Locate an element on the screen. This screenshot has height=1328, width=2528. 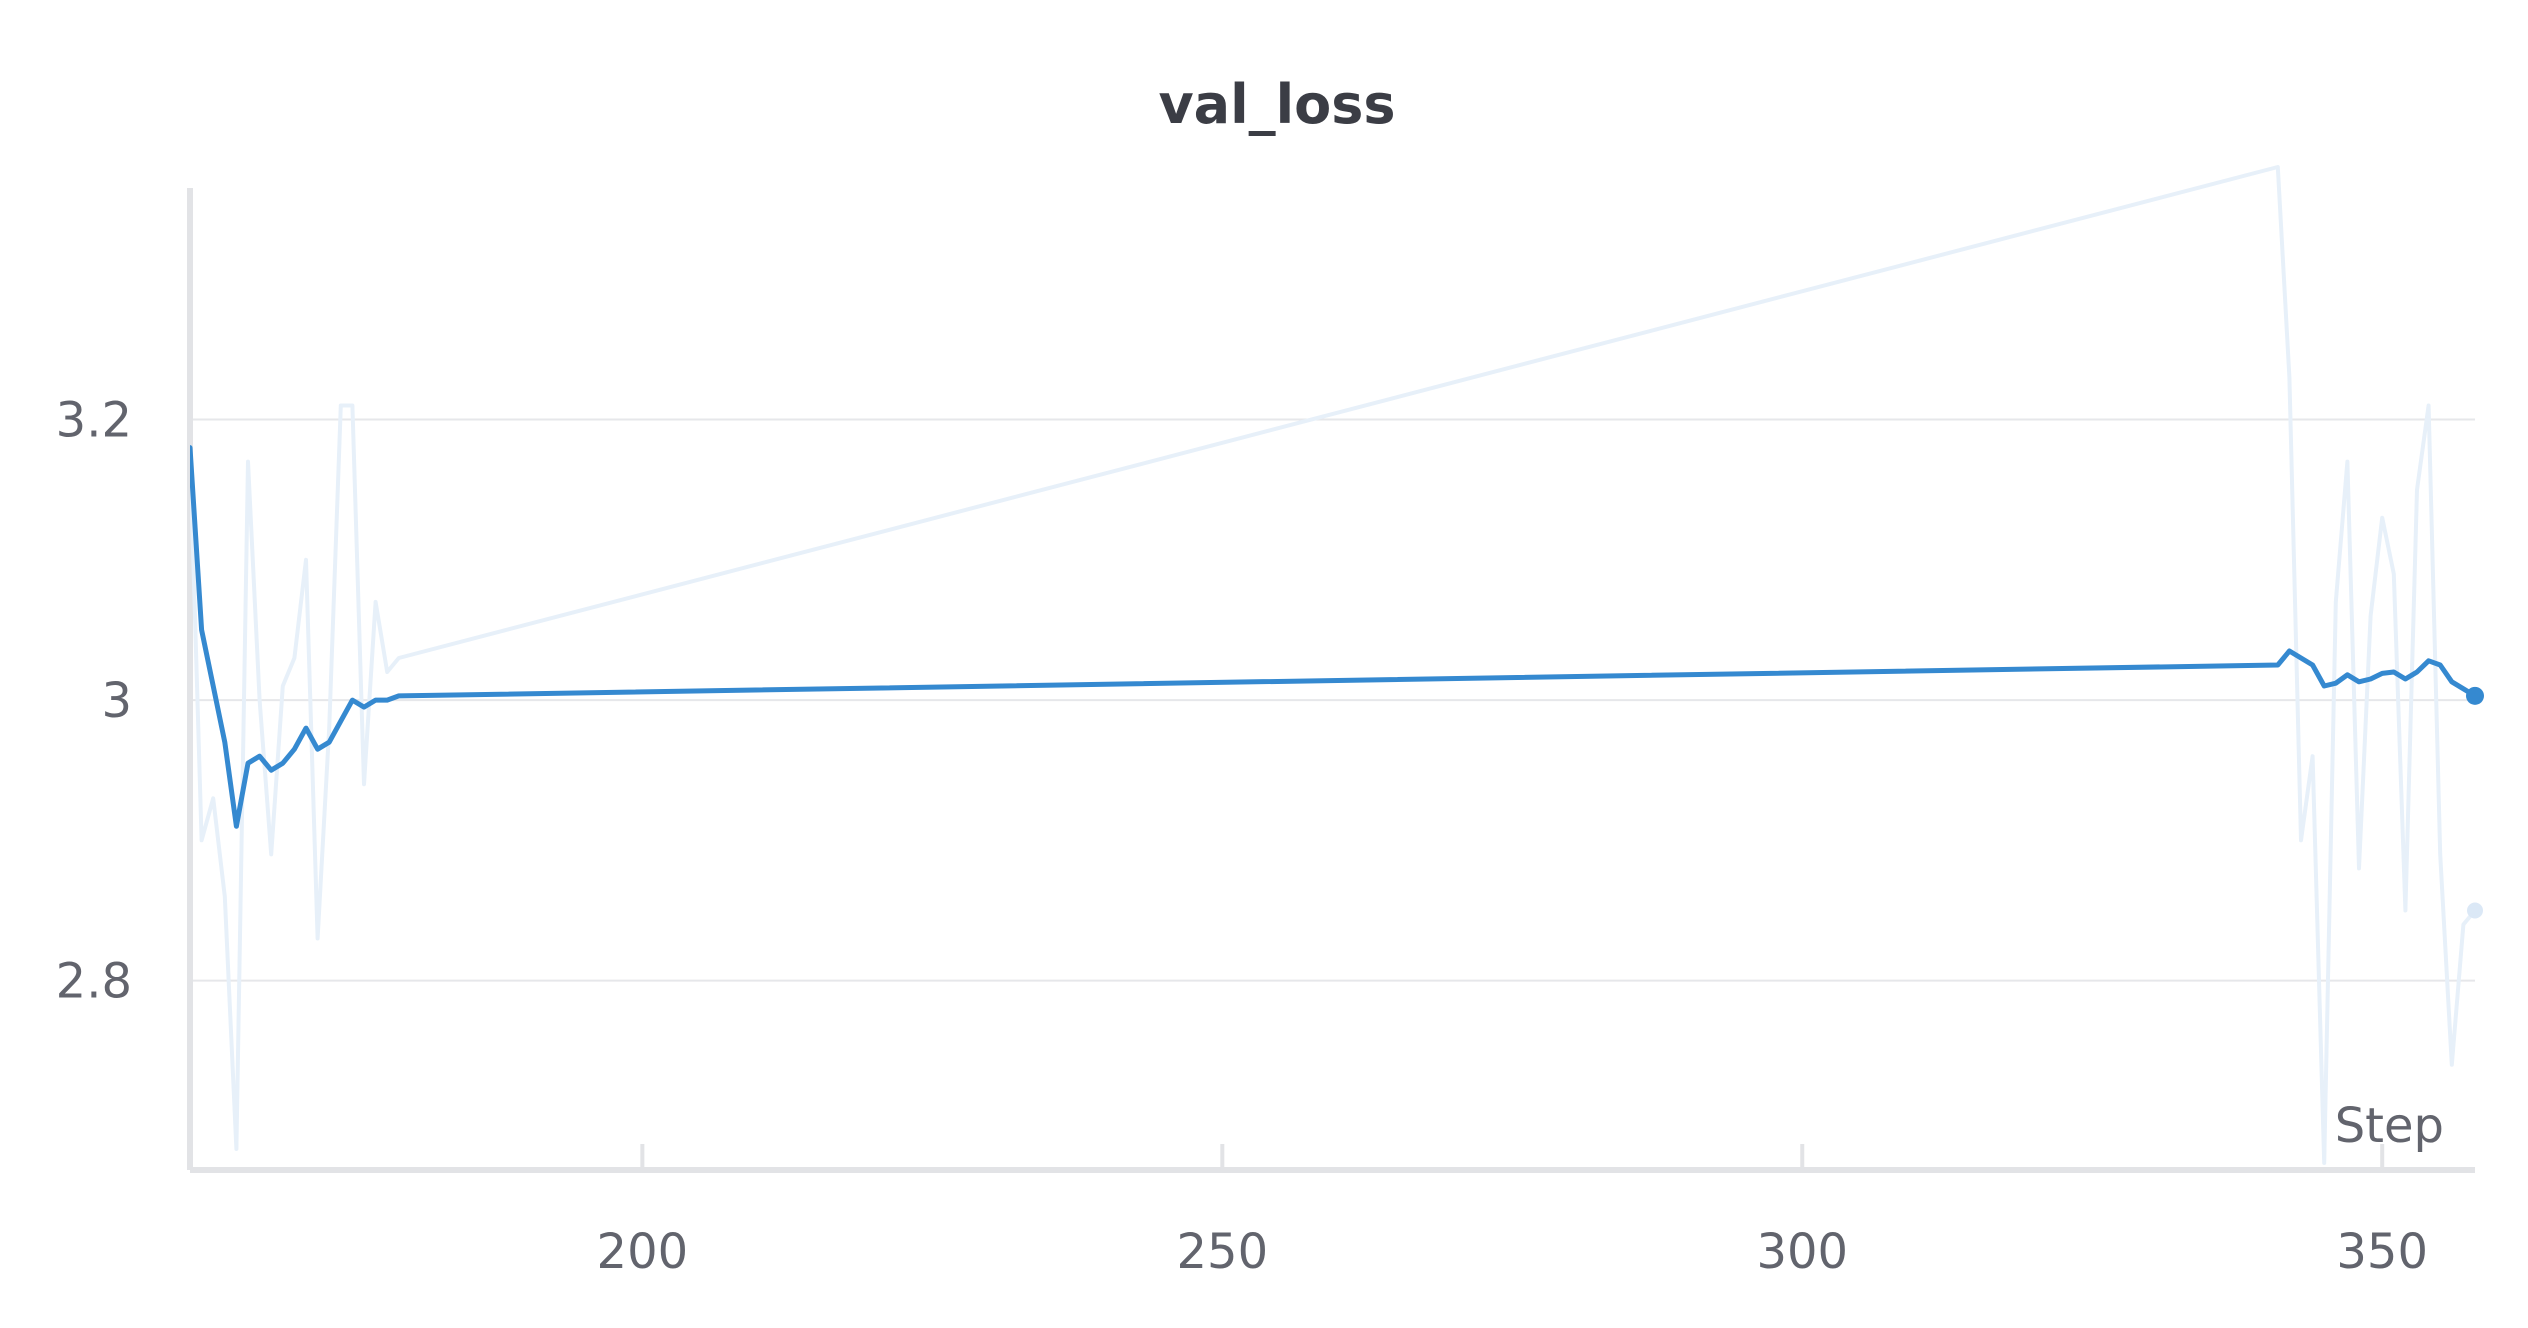
x-tick-label: 250 is located at coordinates (1222, 1252).